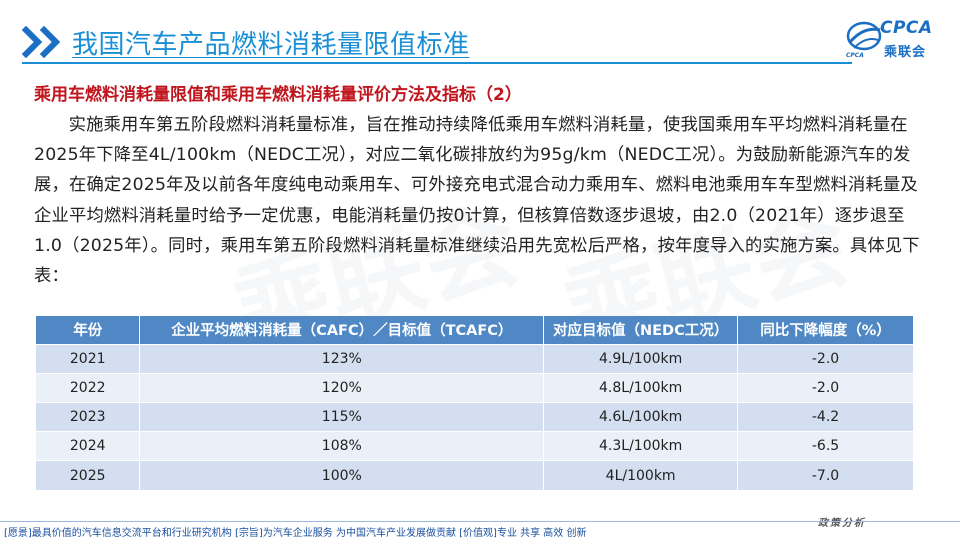 This screenshot has width=960, height=540. I want to click on cell-target: 4.6L/100km, so click(641, 416).